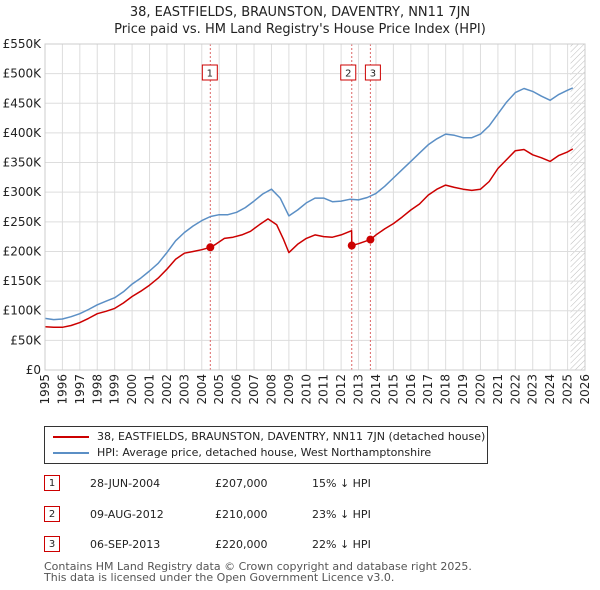  I want to click on x-tick-label: 1997, so click(80, 389).